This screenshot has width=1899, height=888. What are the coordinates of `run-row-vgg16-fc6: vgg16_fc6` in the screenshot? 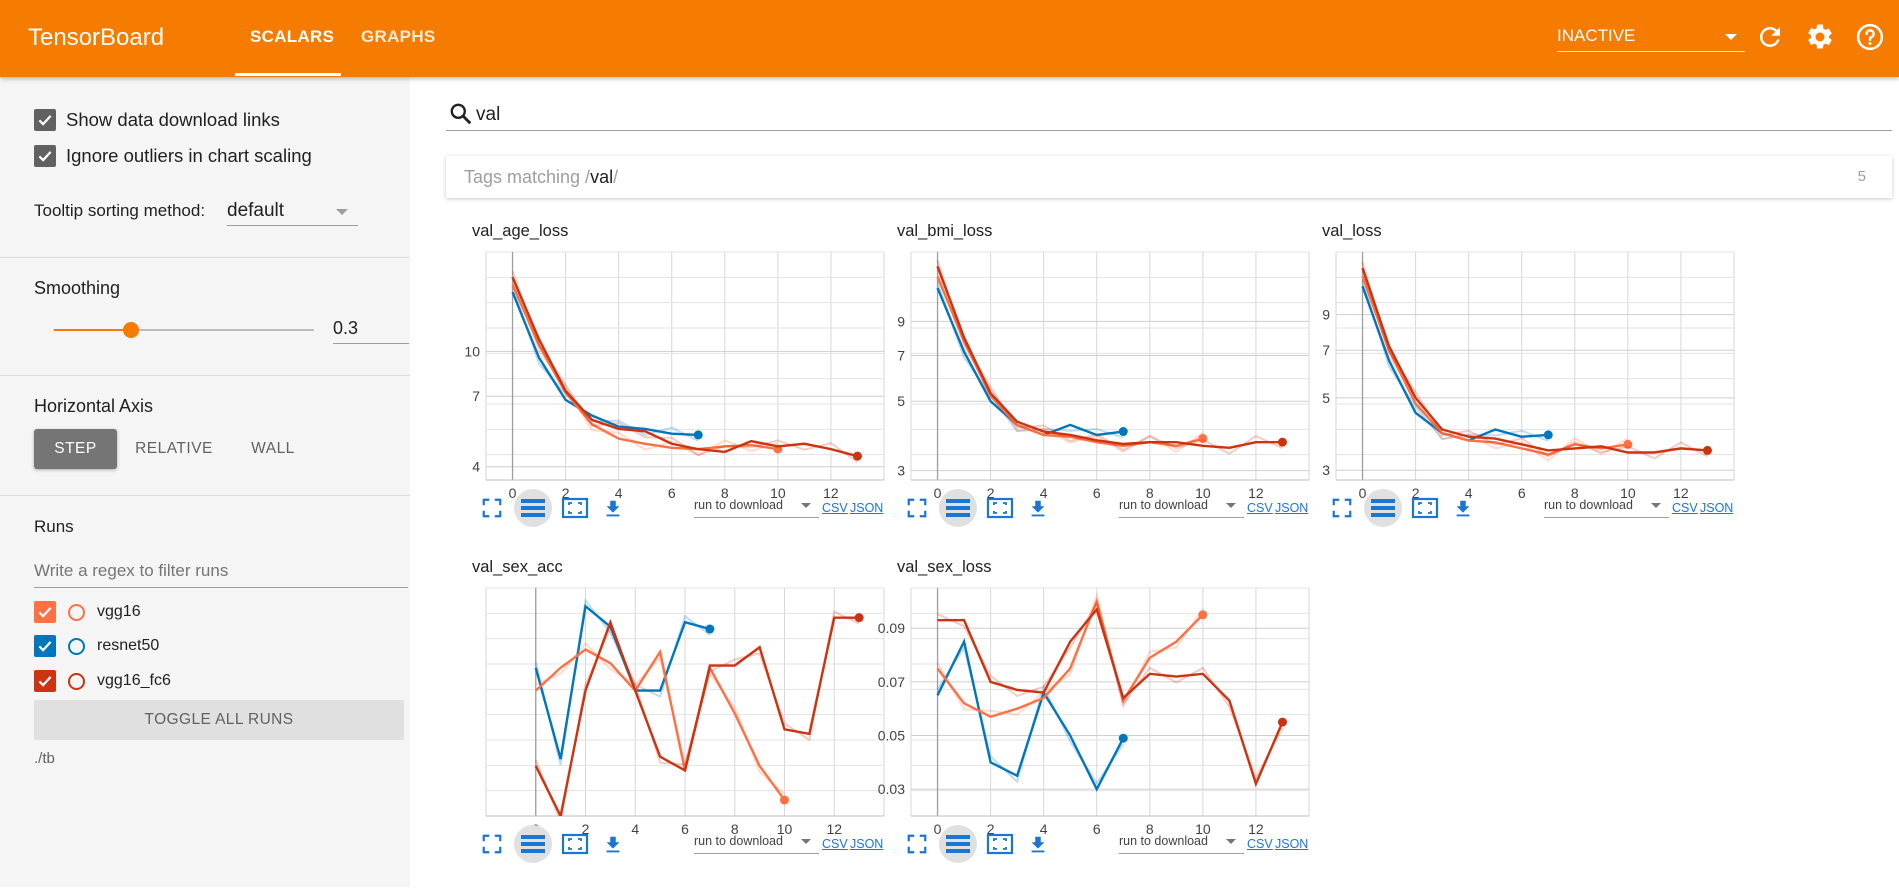 It's located at (102, 681).